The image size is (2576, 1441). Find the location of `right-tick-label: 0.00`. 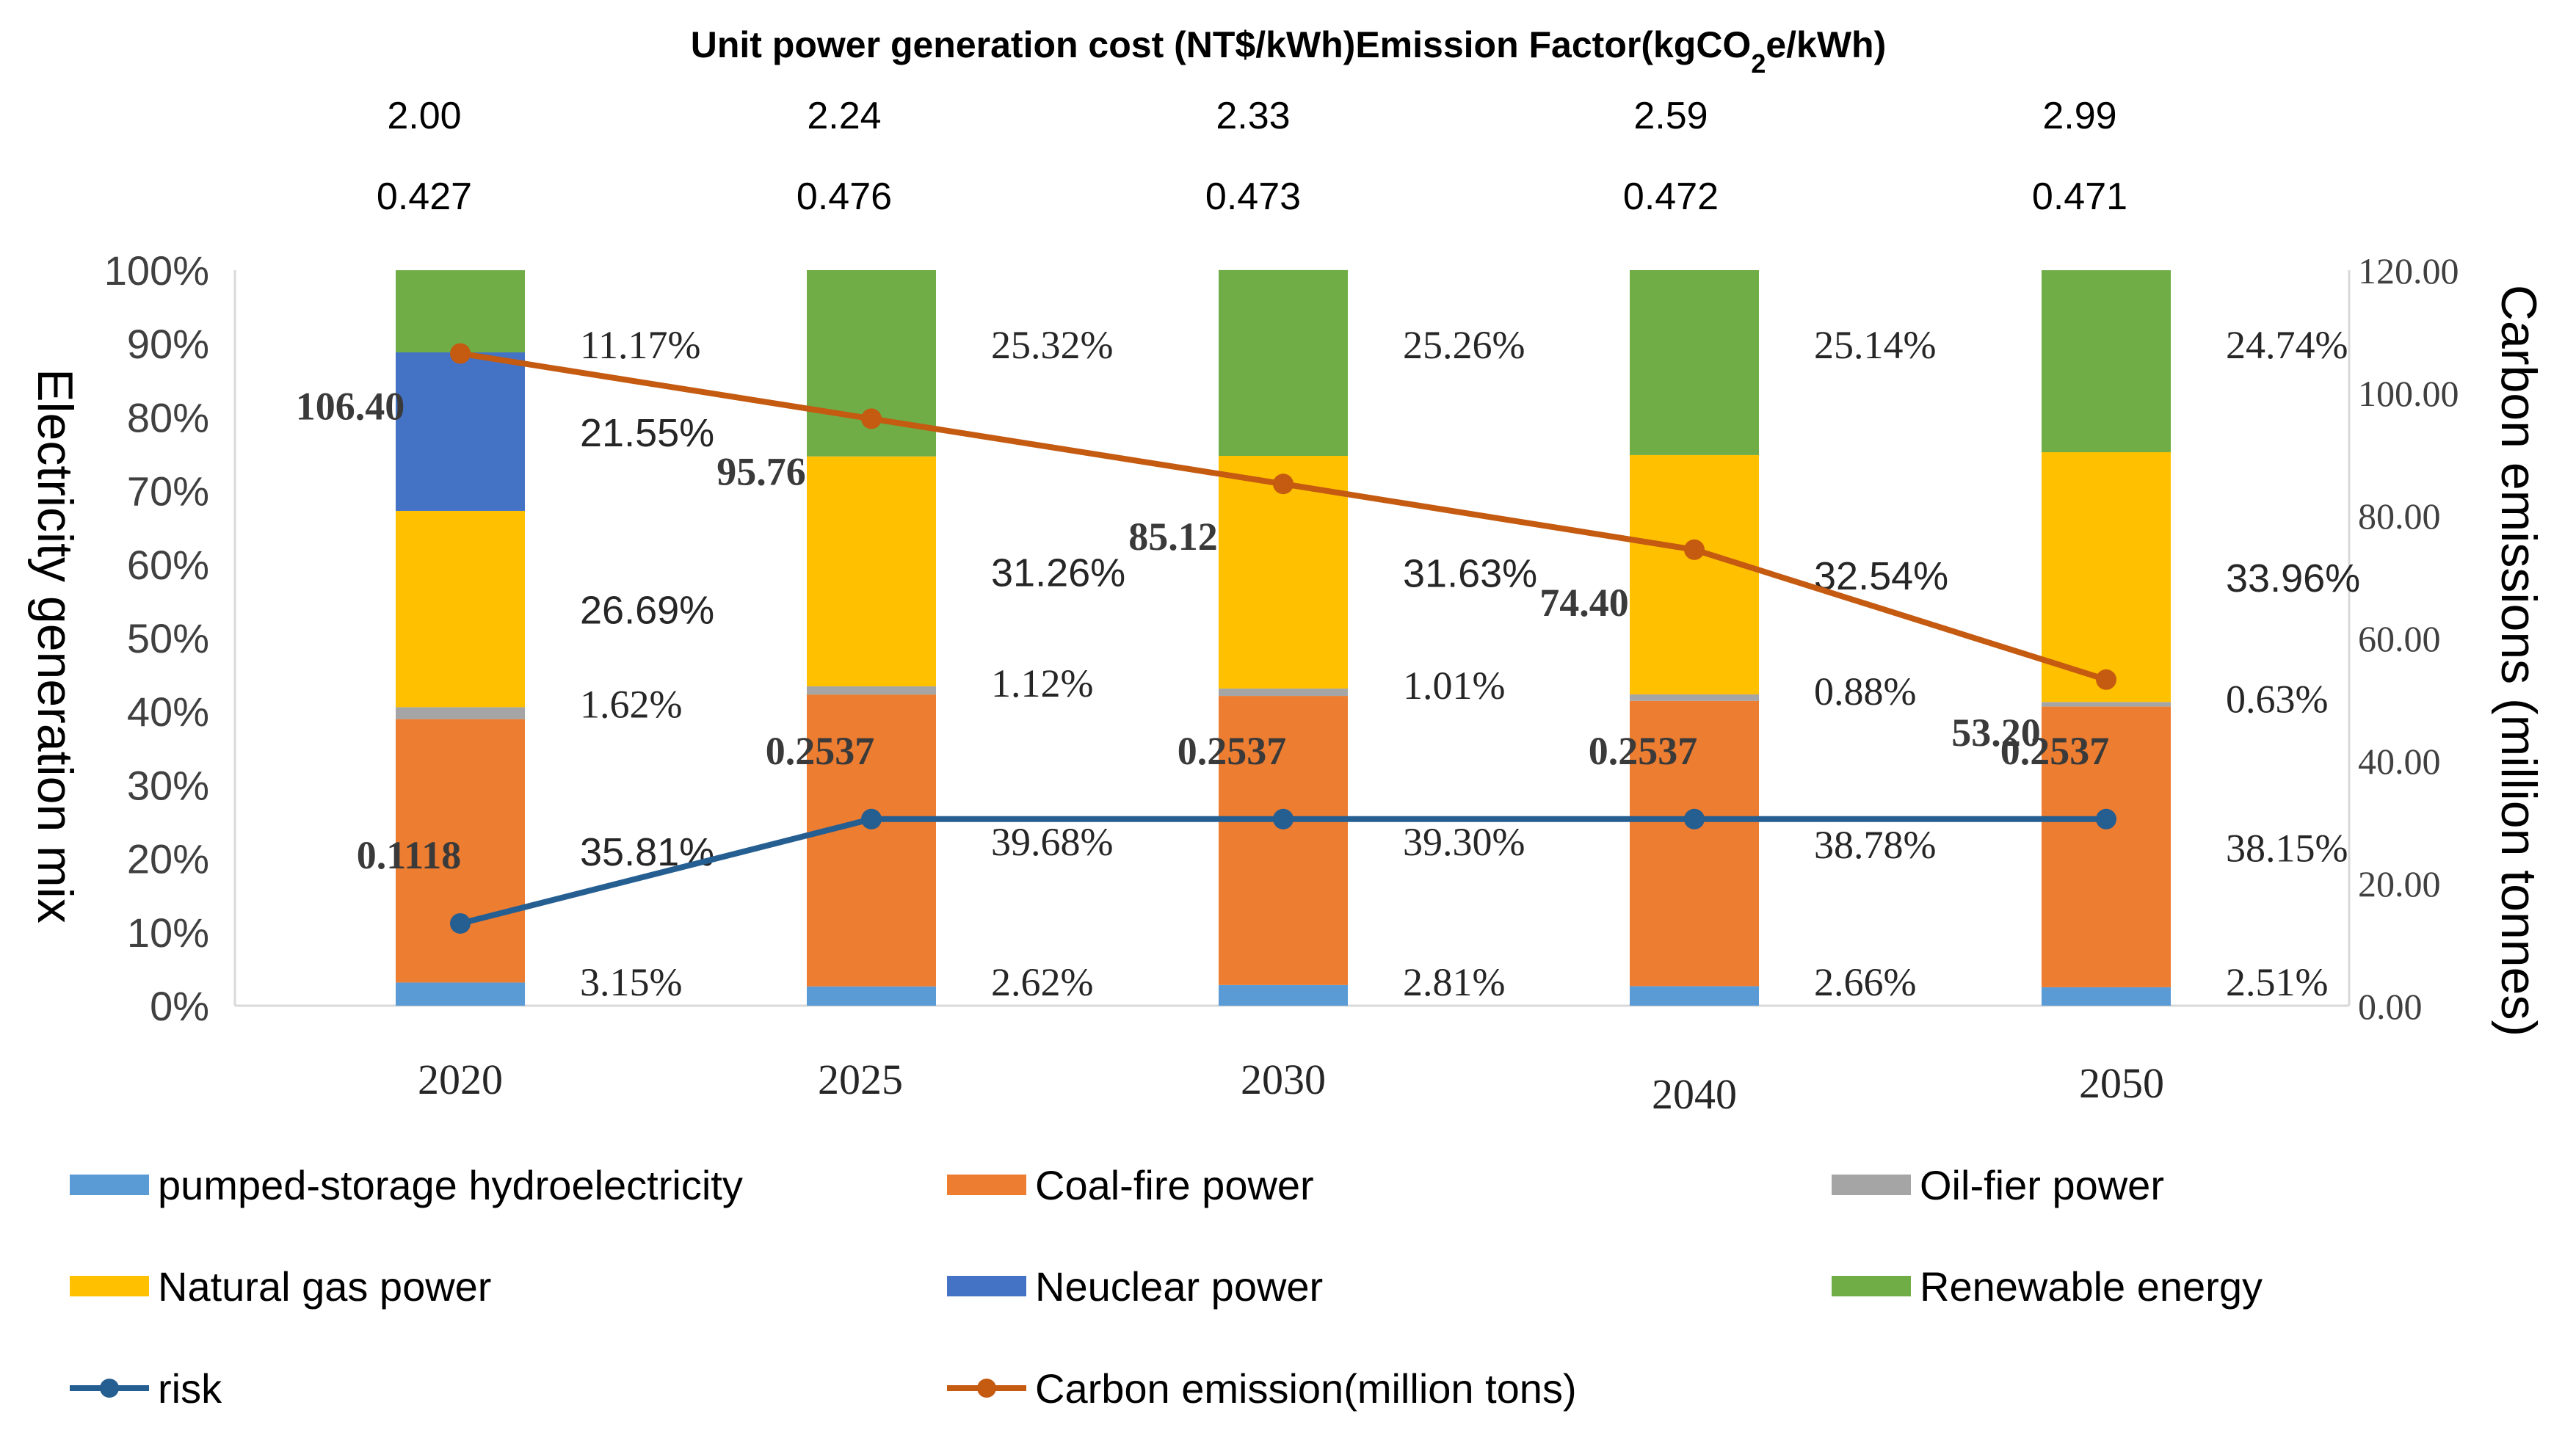

right-tick-label: 0.00 is located at coordinates (2391, 1006).